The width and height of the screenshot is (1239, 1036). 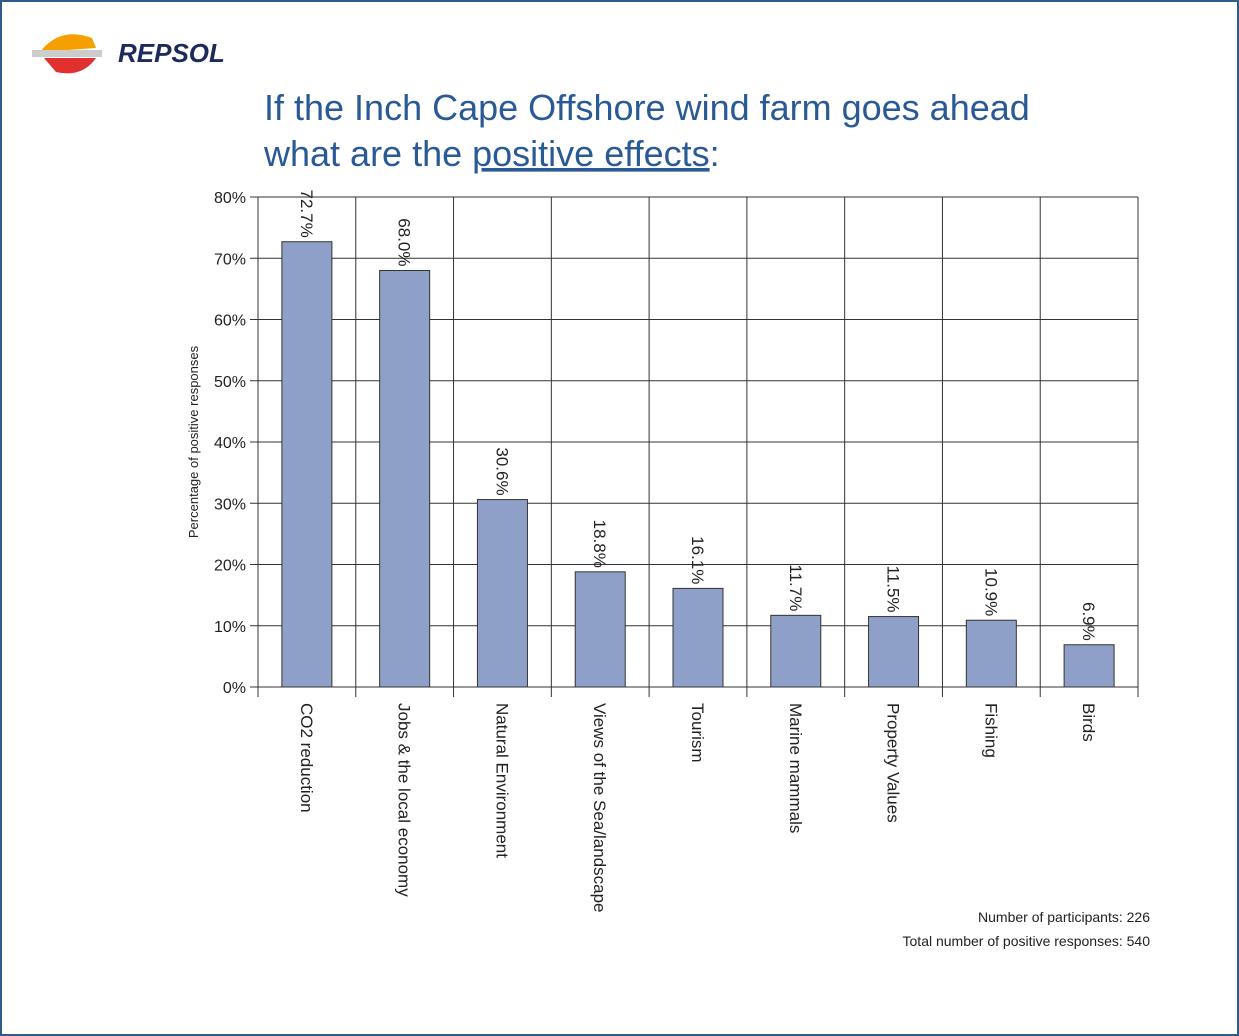 I want to click on logo-bar, so click(x=67, y=53).